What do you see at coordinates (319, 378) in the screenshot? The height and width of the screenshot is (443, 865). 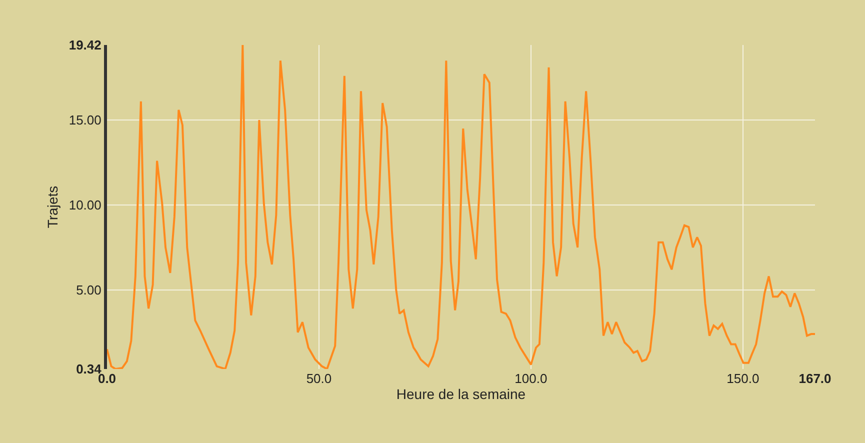 I see `x-tick-label: 50.0` at bounding box center [319, 378].